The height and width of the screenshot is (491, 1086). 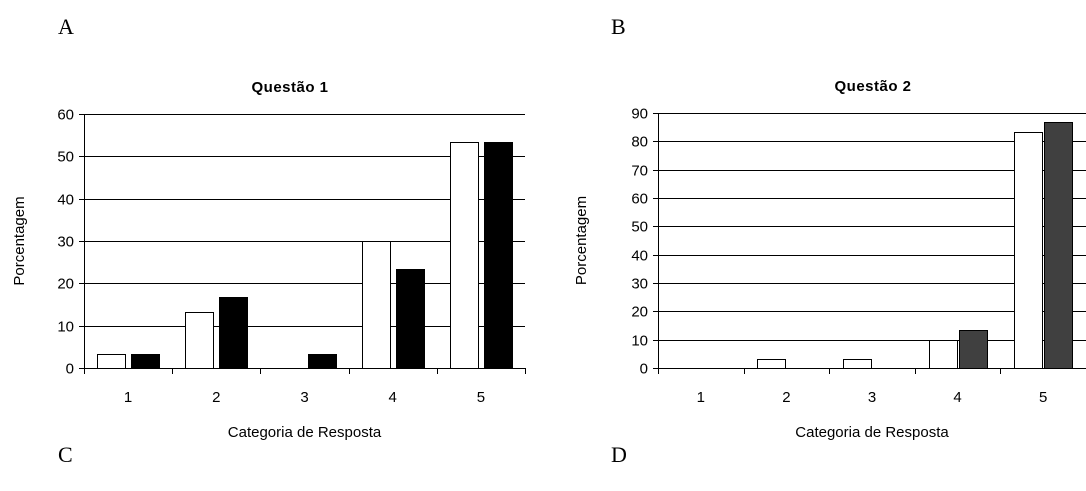 What do you see at coordinates (639, 142) in the screenshot?
I see `y-tick-label: 80` at bounding box center [639, 142].